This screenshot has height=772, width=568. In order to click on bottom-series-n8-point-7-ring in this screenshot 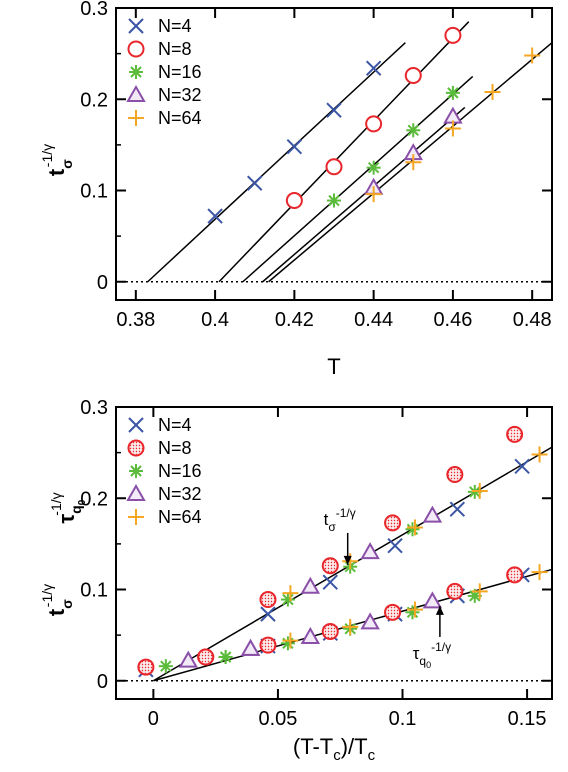, I will do `click(515, 434)`.